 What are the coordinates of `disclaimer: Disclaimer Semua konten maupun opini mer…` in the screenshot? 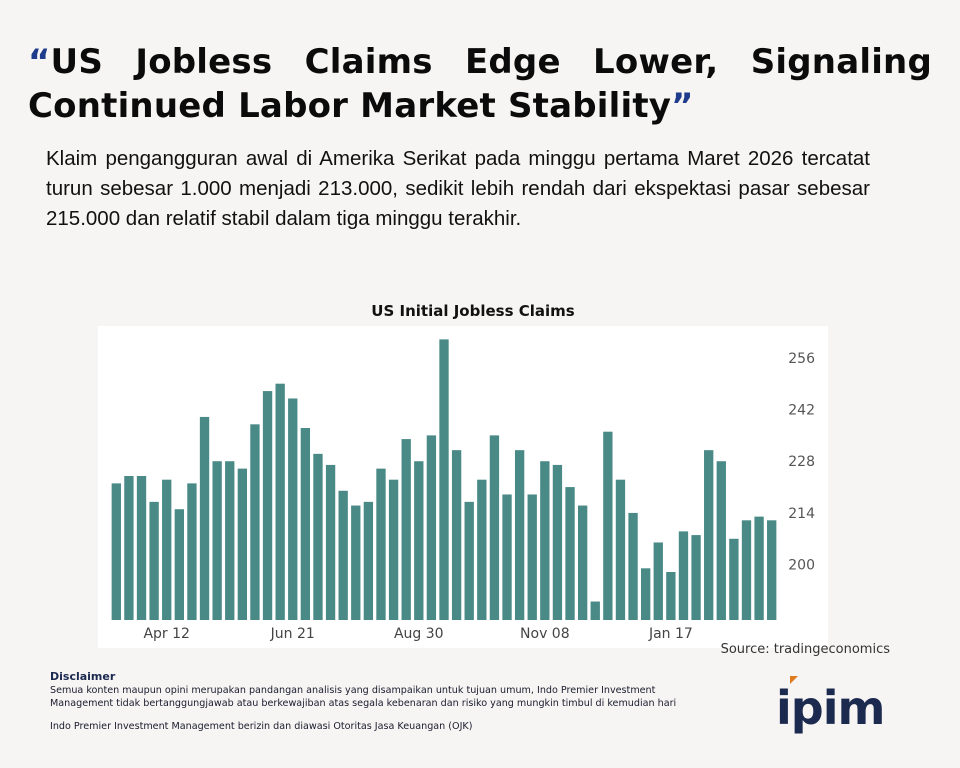 It's located at (410, 701).